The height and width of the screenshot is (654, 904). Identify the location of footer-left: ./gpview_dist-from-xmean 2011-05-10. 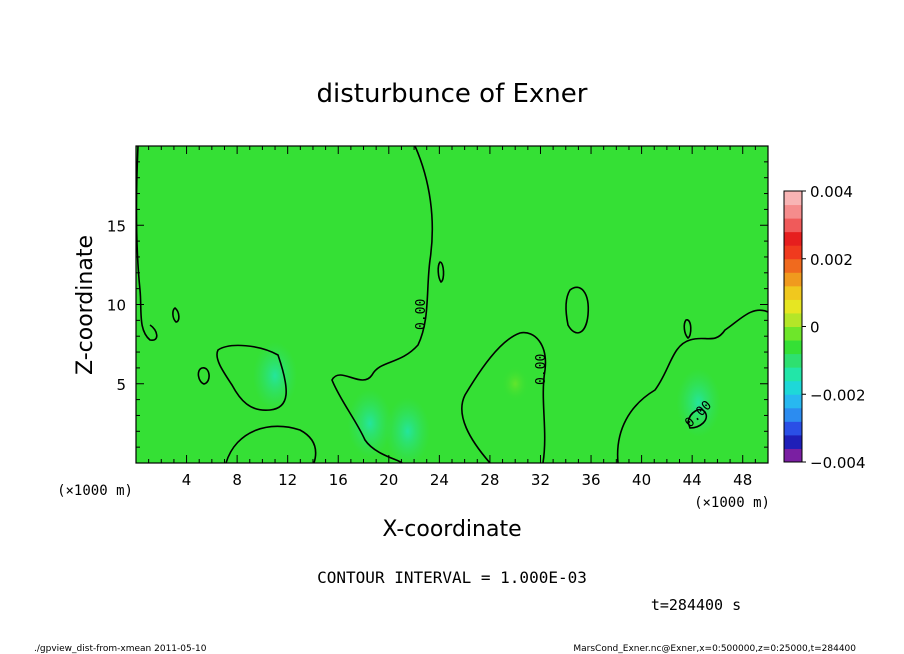
(120, 649).